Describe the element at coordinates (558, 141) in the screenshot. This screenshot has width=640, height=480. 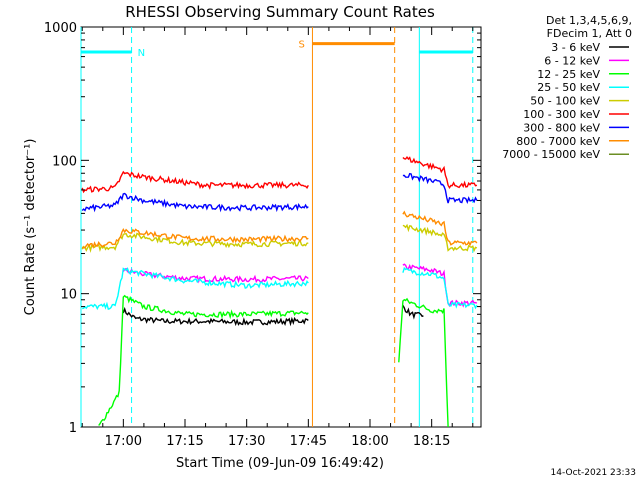
I see `legend-label-7: 800 - 7000 keV` at that location.